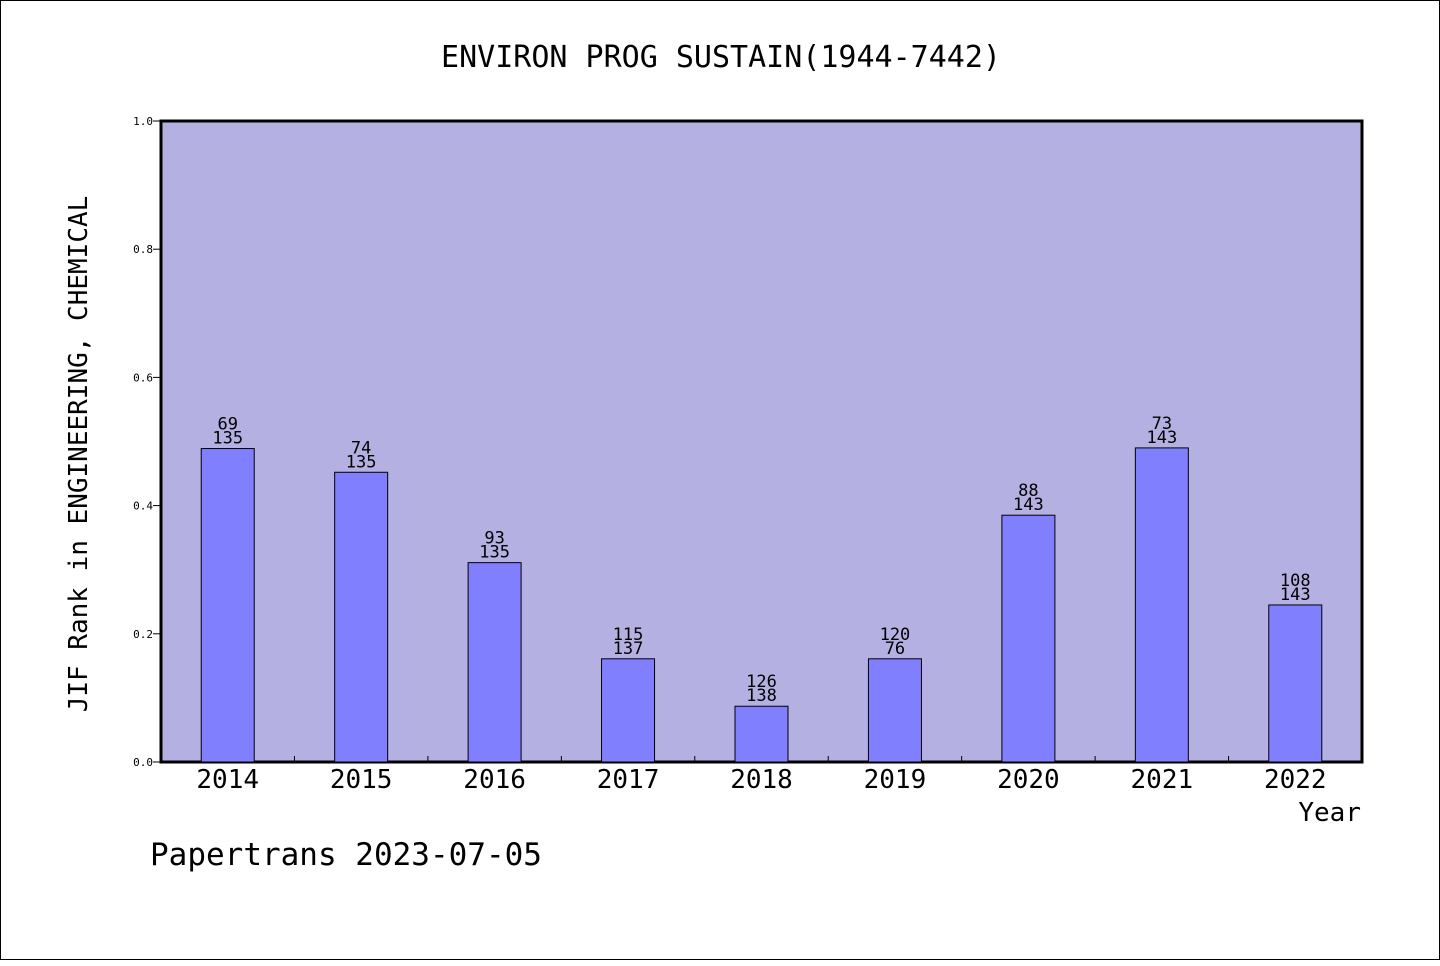  I want to click on y-tick-label: 1.0, so click(143, 121).